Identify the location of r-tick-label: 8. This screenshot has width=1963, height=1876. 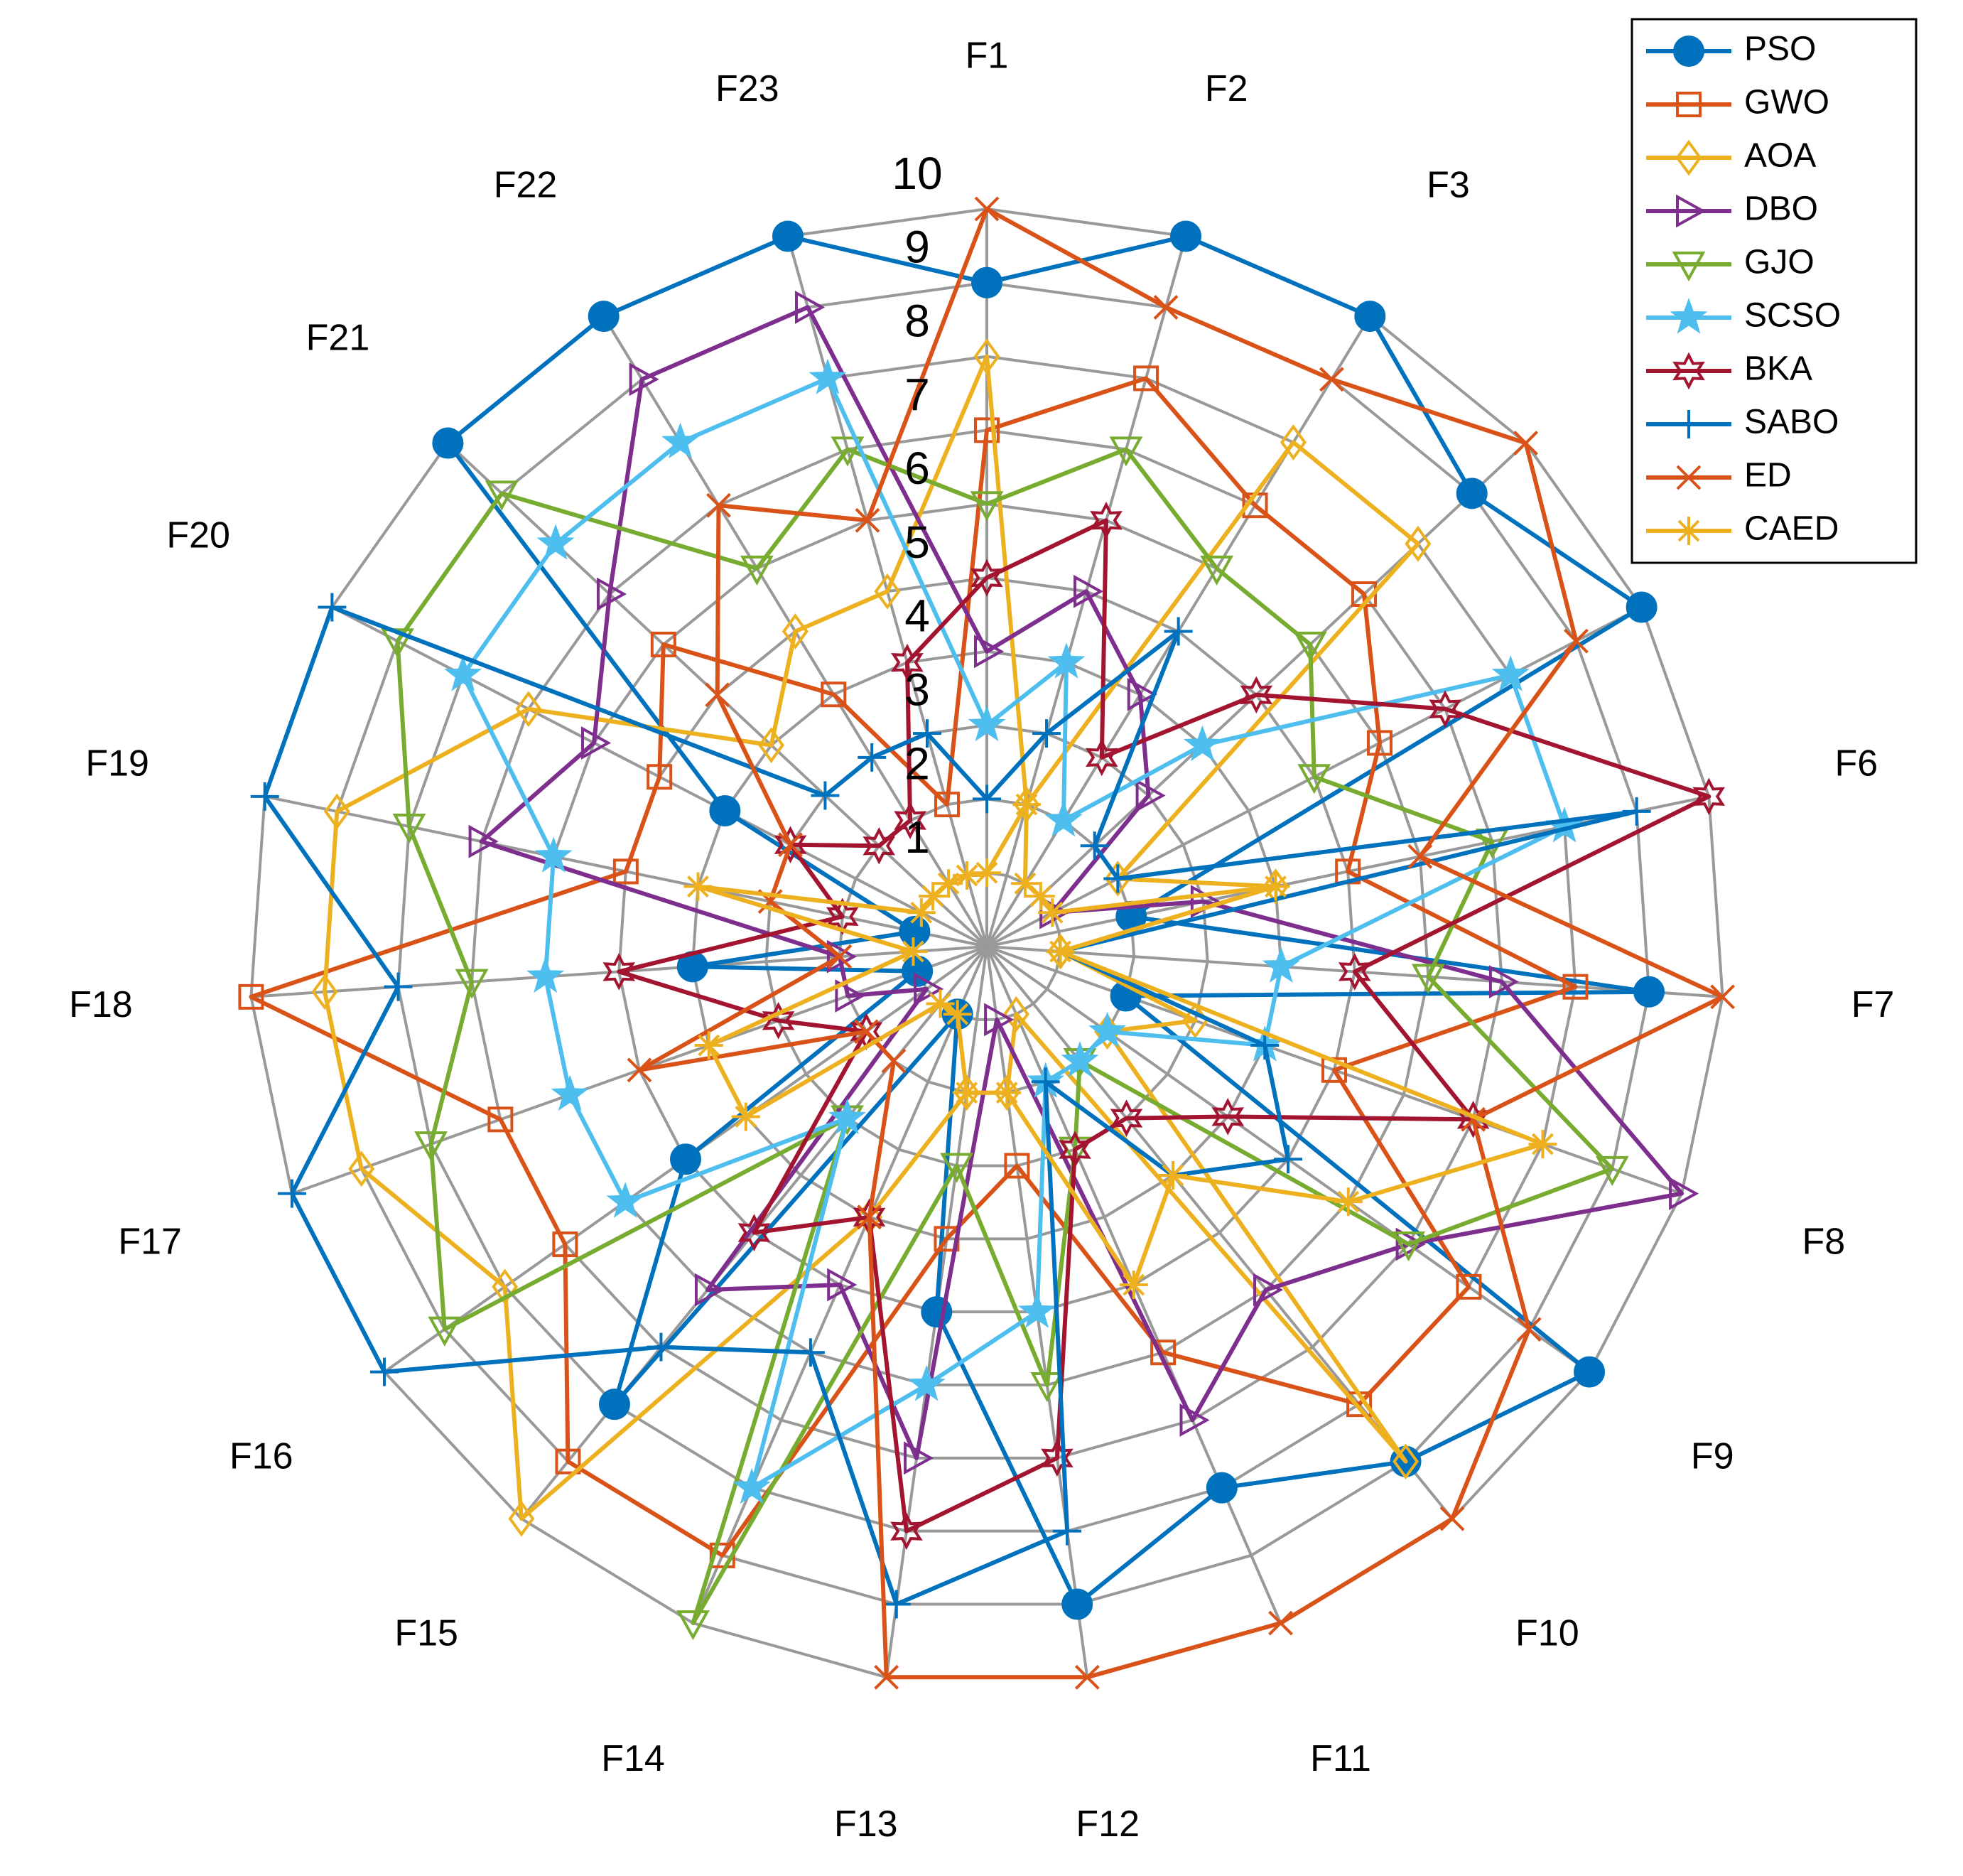
(917, 321).